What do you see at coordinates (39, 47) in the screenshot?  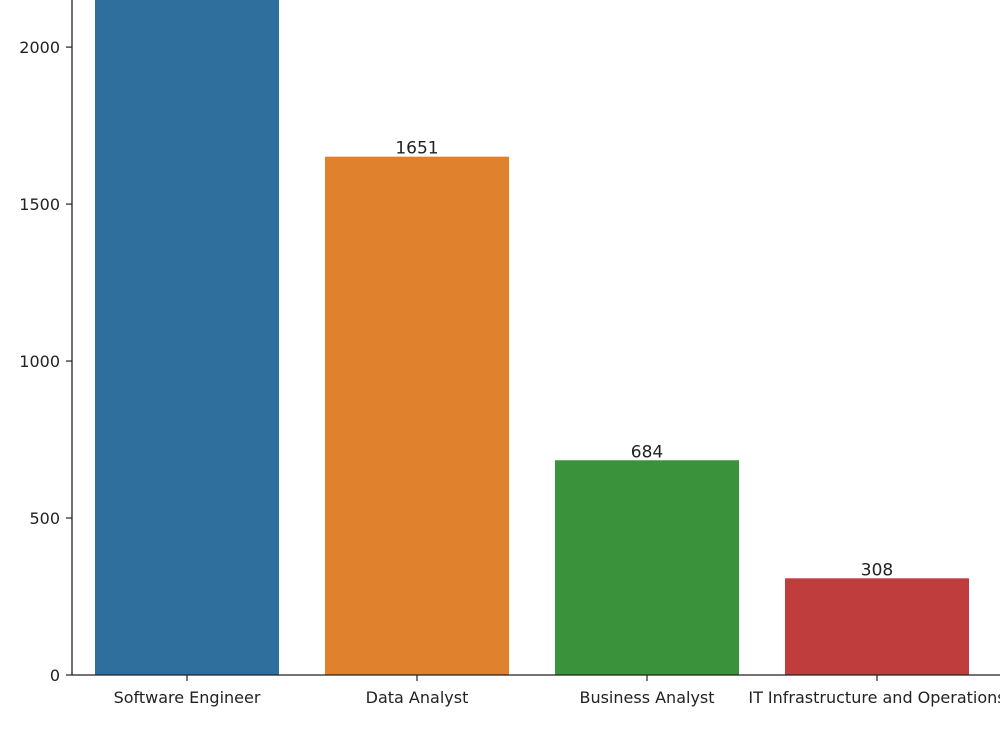 I see `y-tick-label-4: 2000` at bounding box center [39, 47].